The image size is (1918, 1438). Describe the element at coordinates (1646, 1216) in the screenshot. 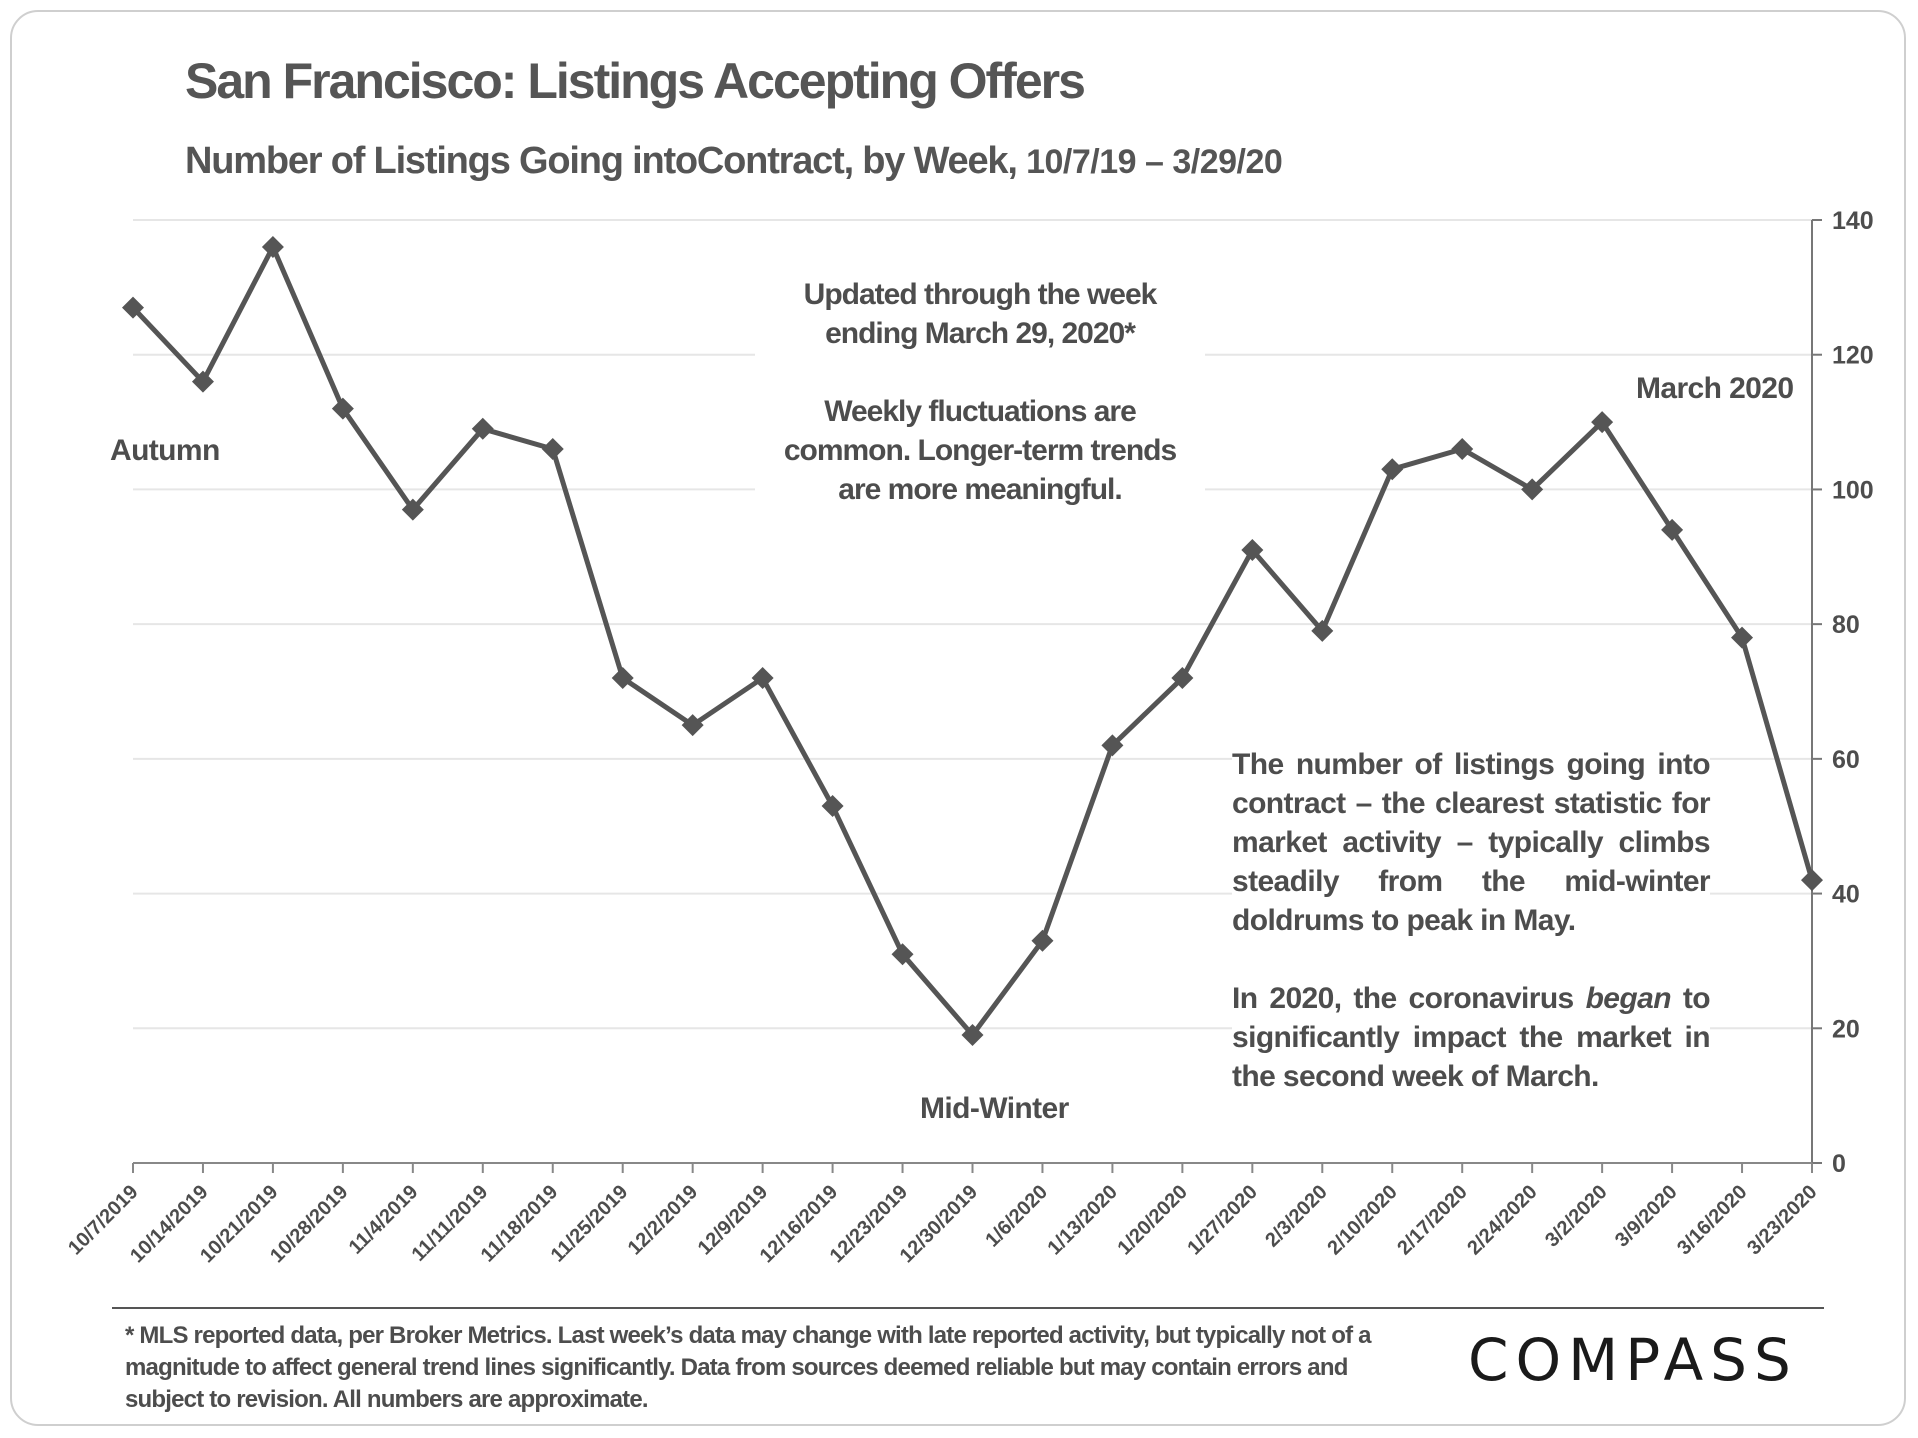

I see `x-tick-label: 3/9/2020` at that location.